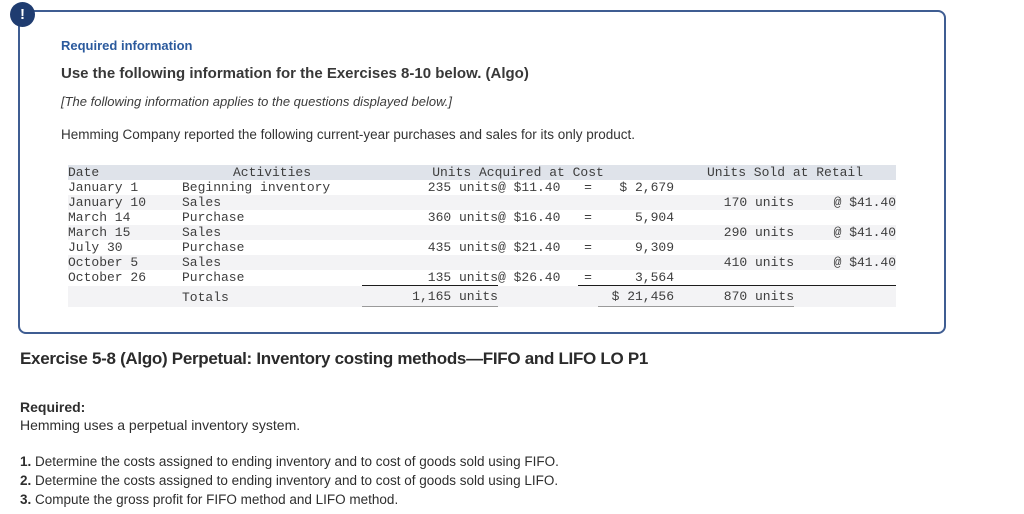 This screenshot has height=514, width=1024. I want to click on cell-date: October 26, so click(107, 278).